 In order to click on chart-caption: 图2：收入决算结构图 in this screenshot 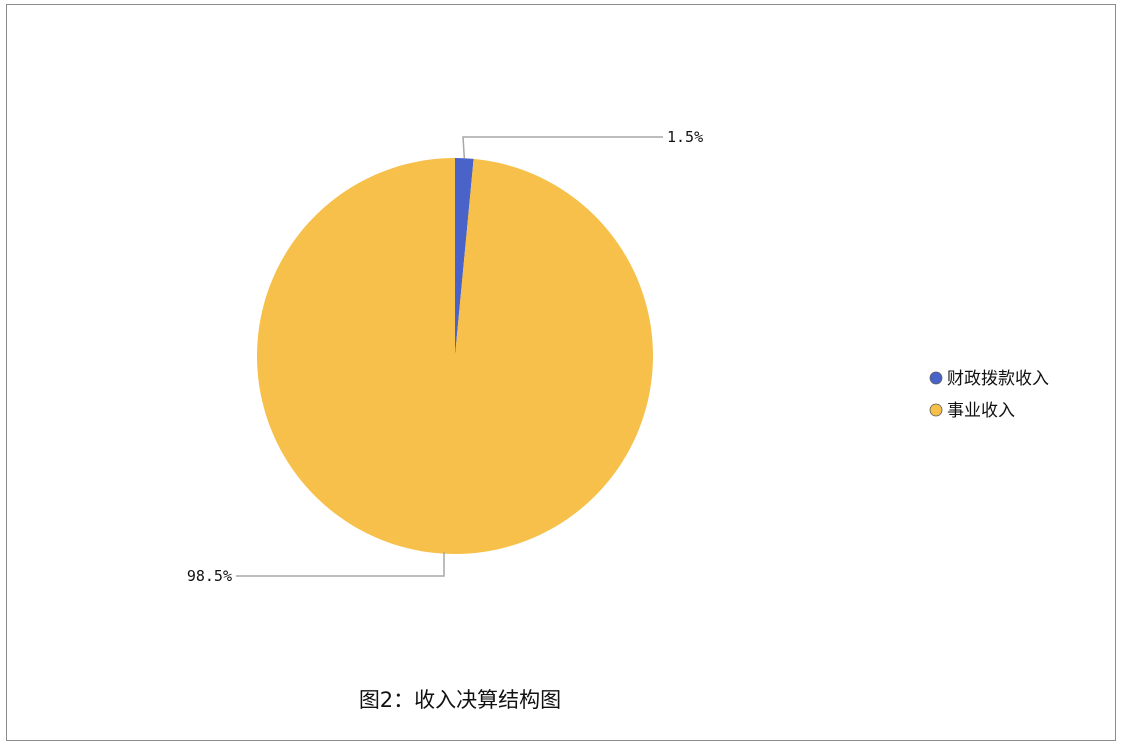, I will do `click(460, 700)`.